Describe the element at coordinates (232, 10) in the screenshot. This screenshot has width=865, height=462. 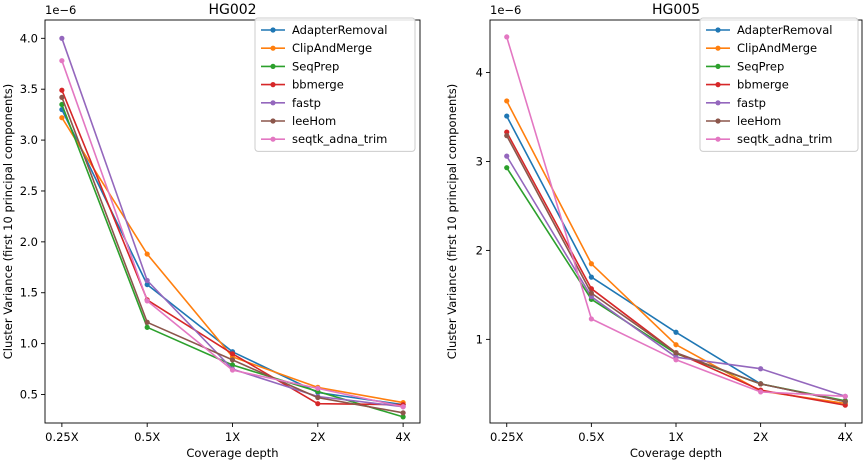
I see `chart-title: HG002` at that location.